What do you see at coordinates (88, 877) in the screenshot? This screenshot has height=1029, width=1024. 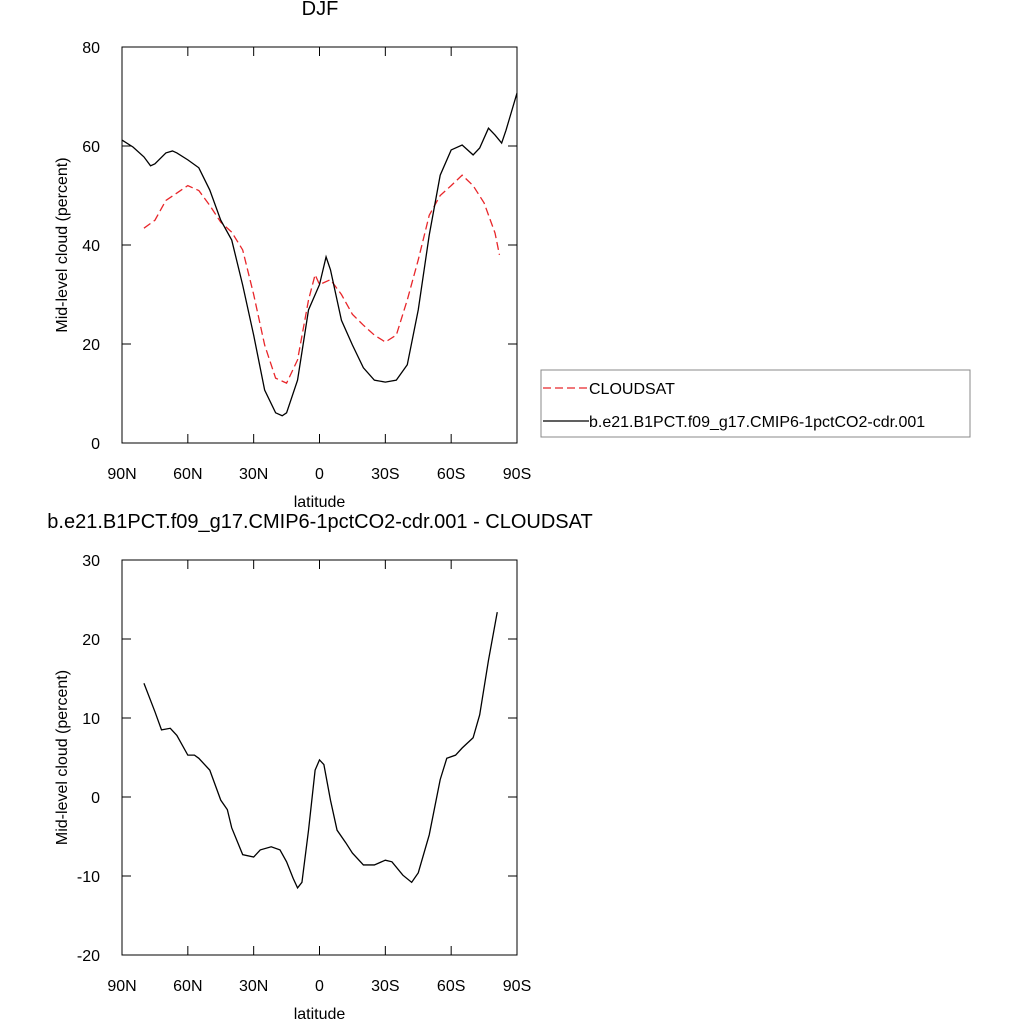 I see `y-tick-label: -10` at bounding box center [88, 877].